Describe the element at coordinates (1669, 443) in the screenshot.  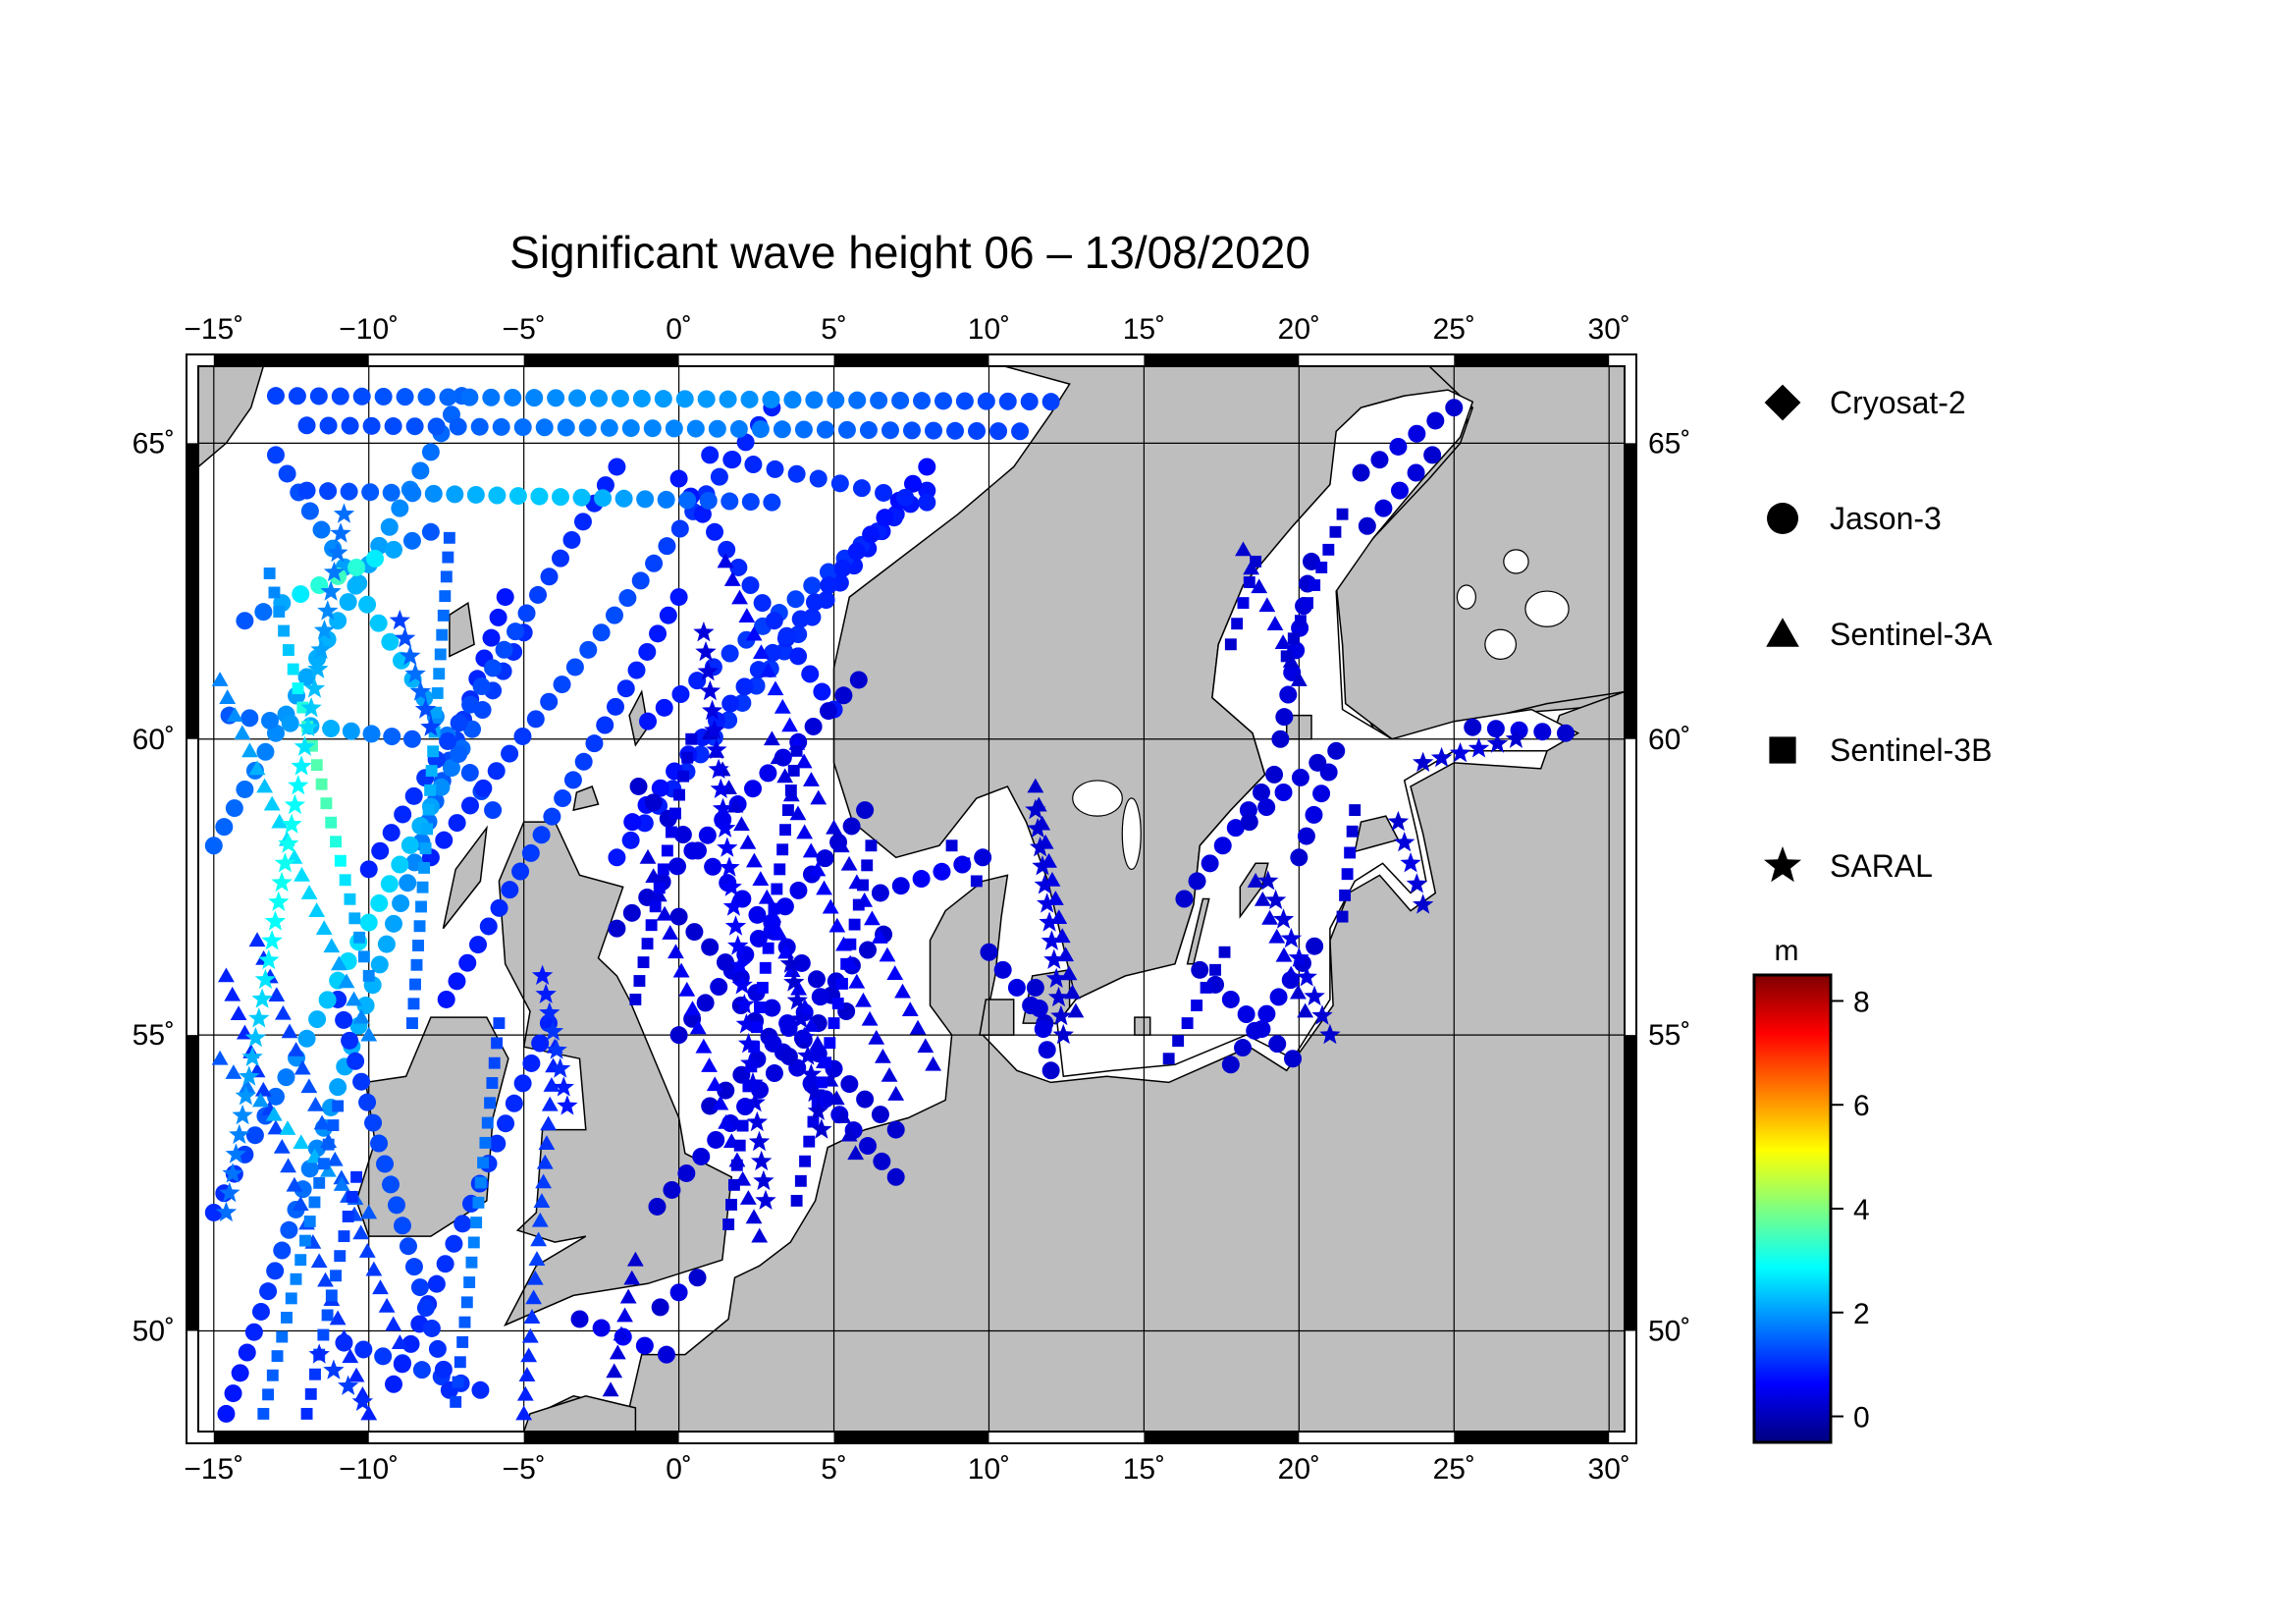
I see `lat-tick-label-right: 65˚` at that location.